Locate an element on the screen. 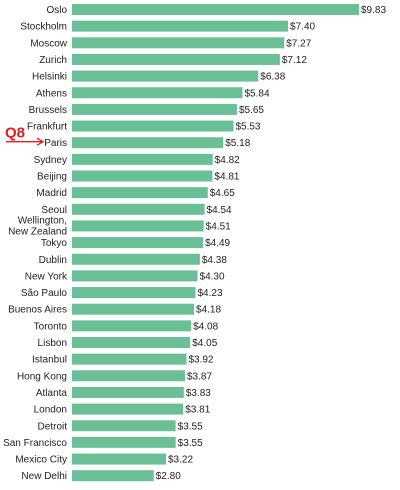 This screenshot has width=400, height=490. value-label-london: $3.81 is located at coordinates (197, 410).